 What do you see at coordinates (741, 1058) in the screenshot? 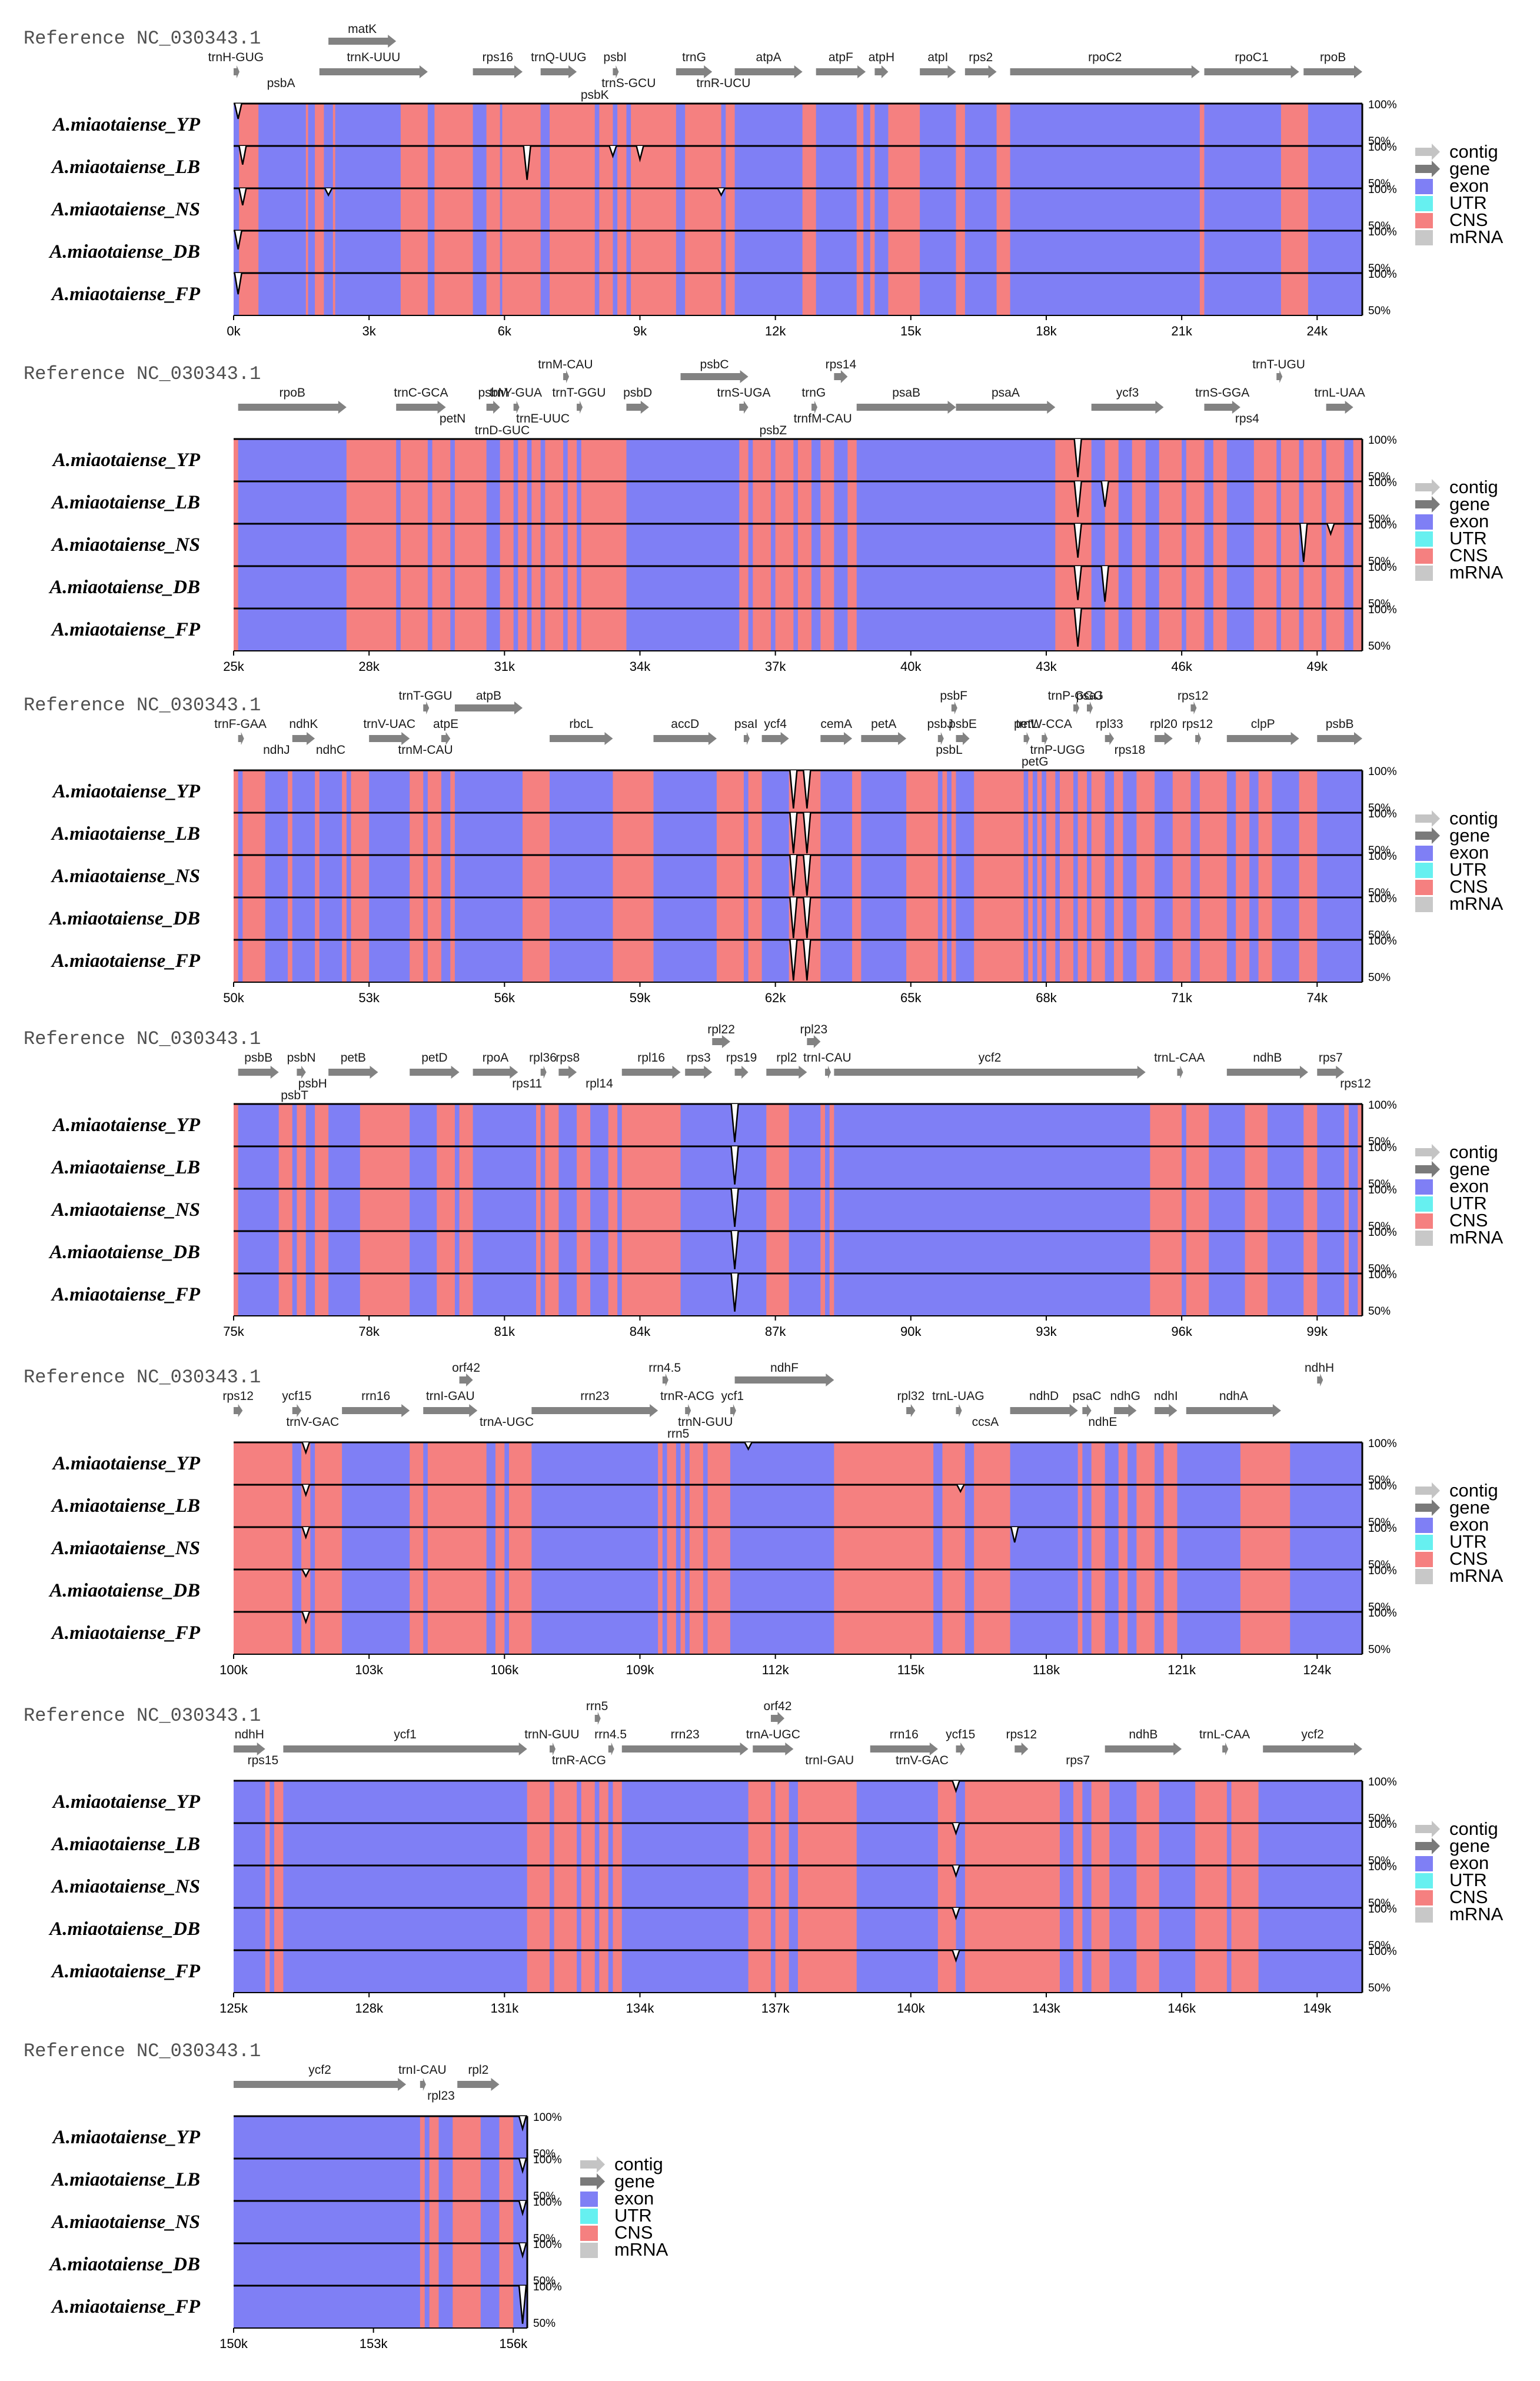
I see `gene-label: rps19` at bounding box center [741, 1058].